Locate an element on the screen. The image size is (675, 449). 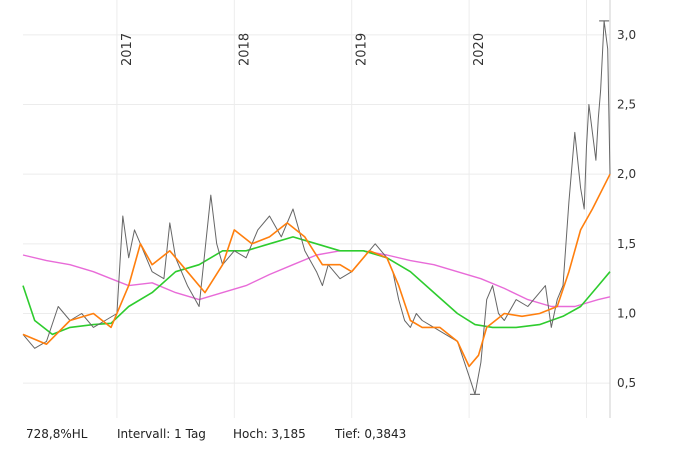
ma_long-series-line is located at coordinates (316, 279).